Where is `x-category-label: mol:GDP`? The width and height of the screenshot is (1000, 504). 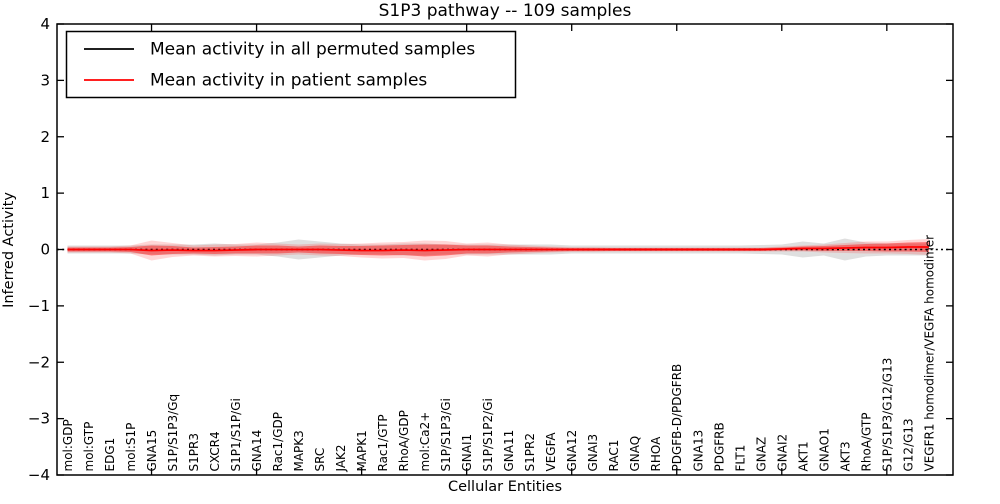 x-category-label: mol:GDP is located at coordinates (68, 445).